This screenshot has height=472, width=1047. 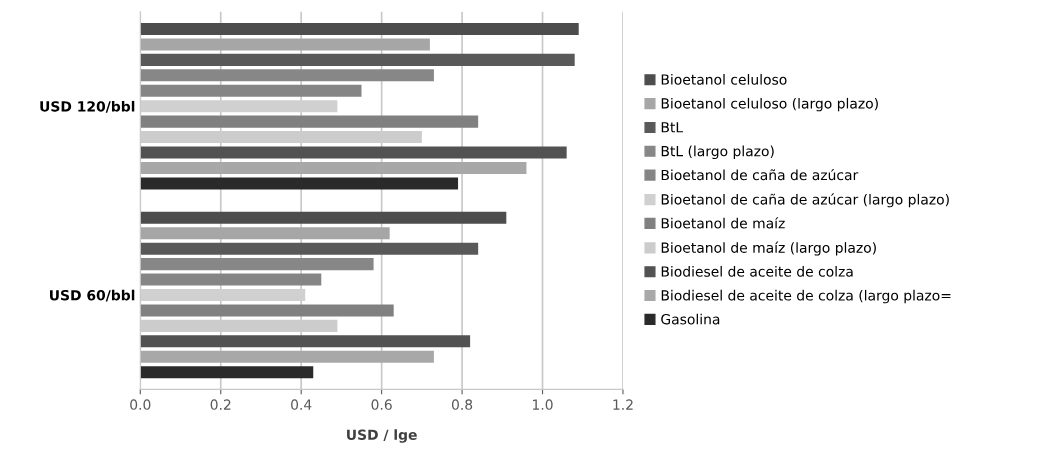 I want to click on legend-label: Biodiesel de aceite de colza (largo plazo=, so click(x=806, y=296).